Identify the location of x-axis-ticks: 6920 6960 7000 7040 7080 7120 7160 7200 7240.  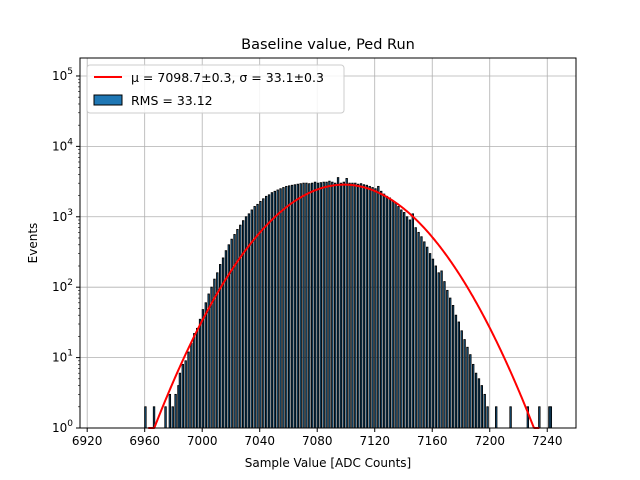
(317, 438).